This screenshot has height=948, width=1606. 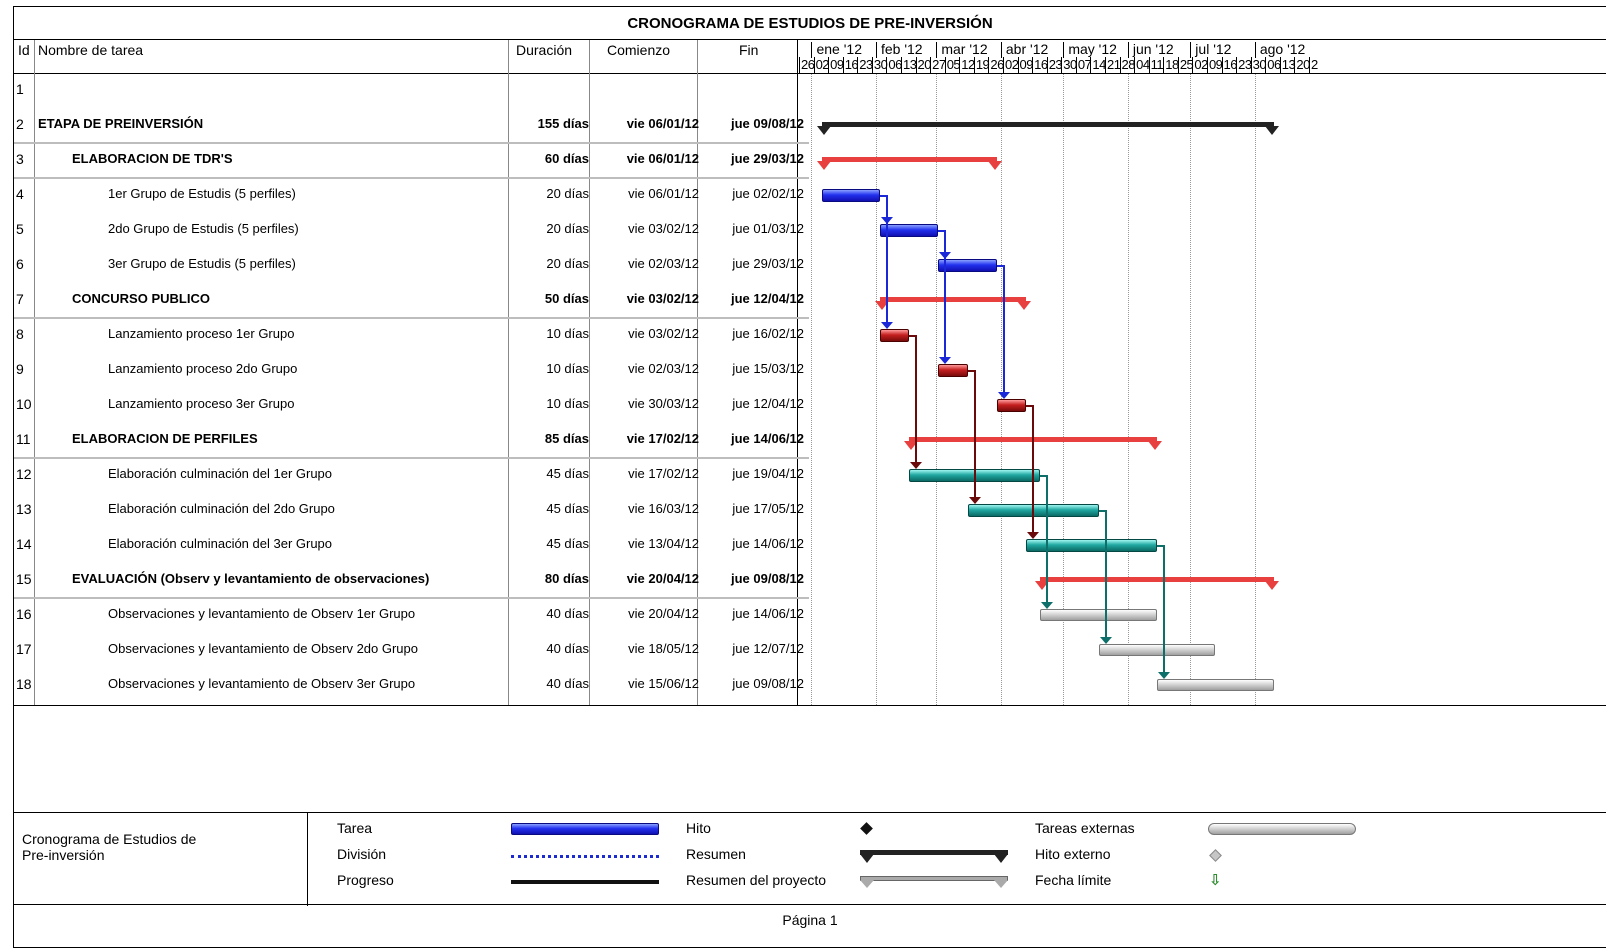 I want to click on external-task-bar, so click(x=1157, y=650).